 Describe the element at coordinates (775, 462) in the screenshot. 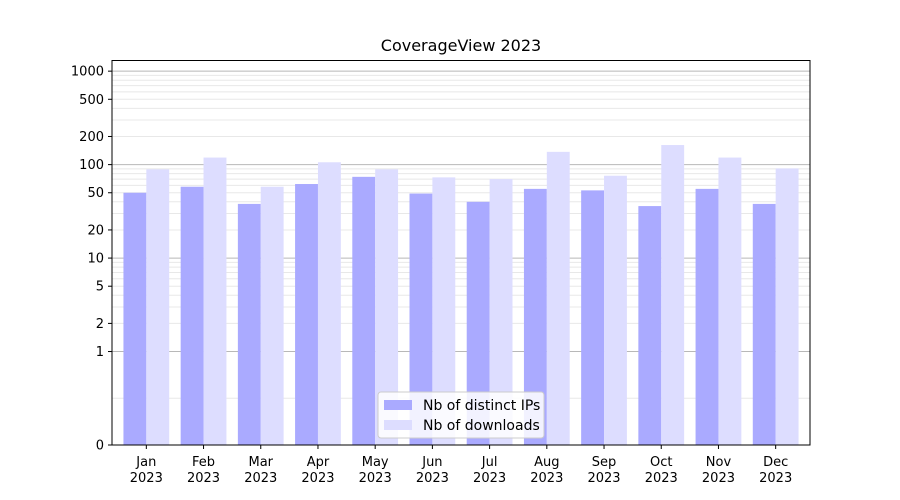

I see `x-tick-label-month: Dec` at that location.